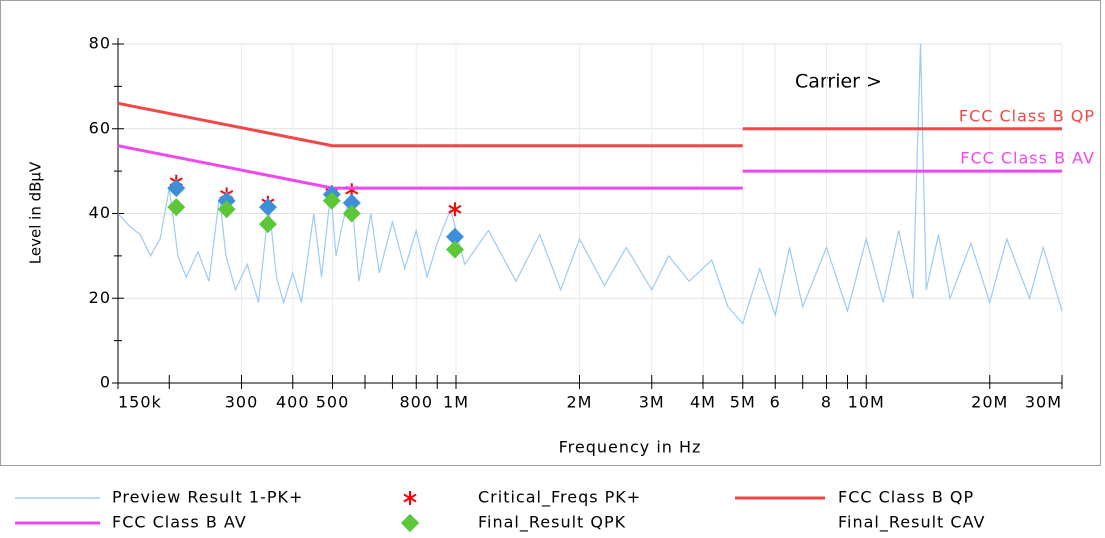 Image resolution: width=1105 pixels, height=538 pixels. I want to click on x-tick-label: 300, so click(242, 402).